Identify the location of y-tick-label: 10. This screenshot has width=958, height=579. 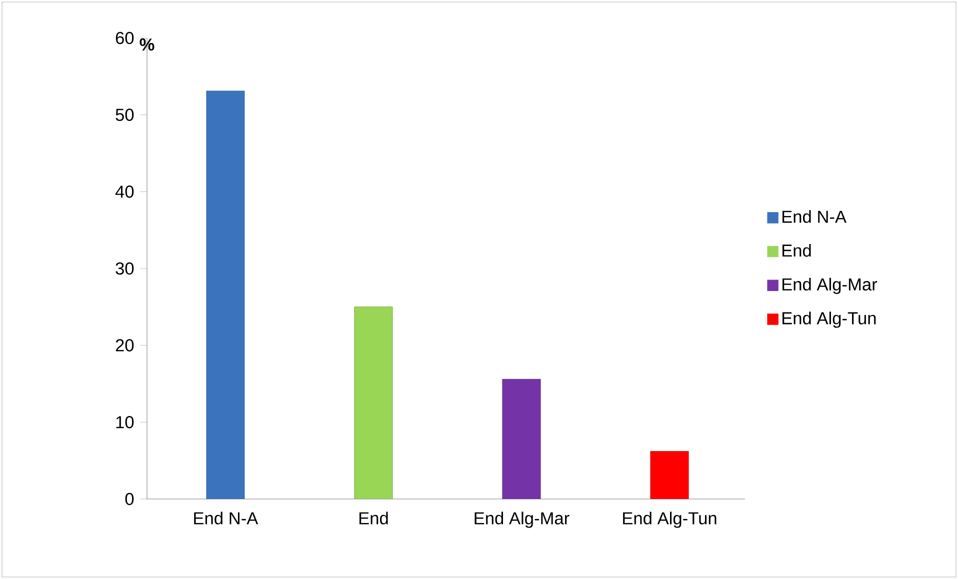
(125, 422).